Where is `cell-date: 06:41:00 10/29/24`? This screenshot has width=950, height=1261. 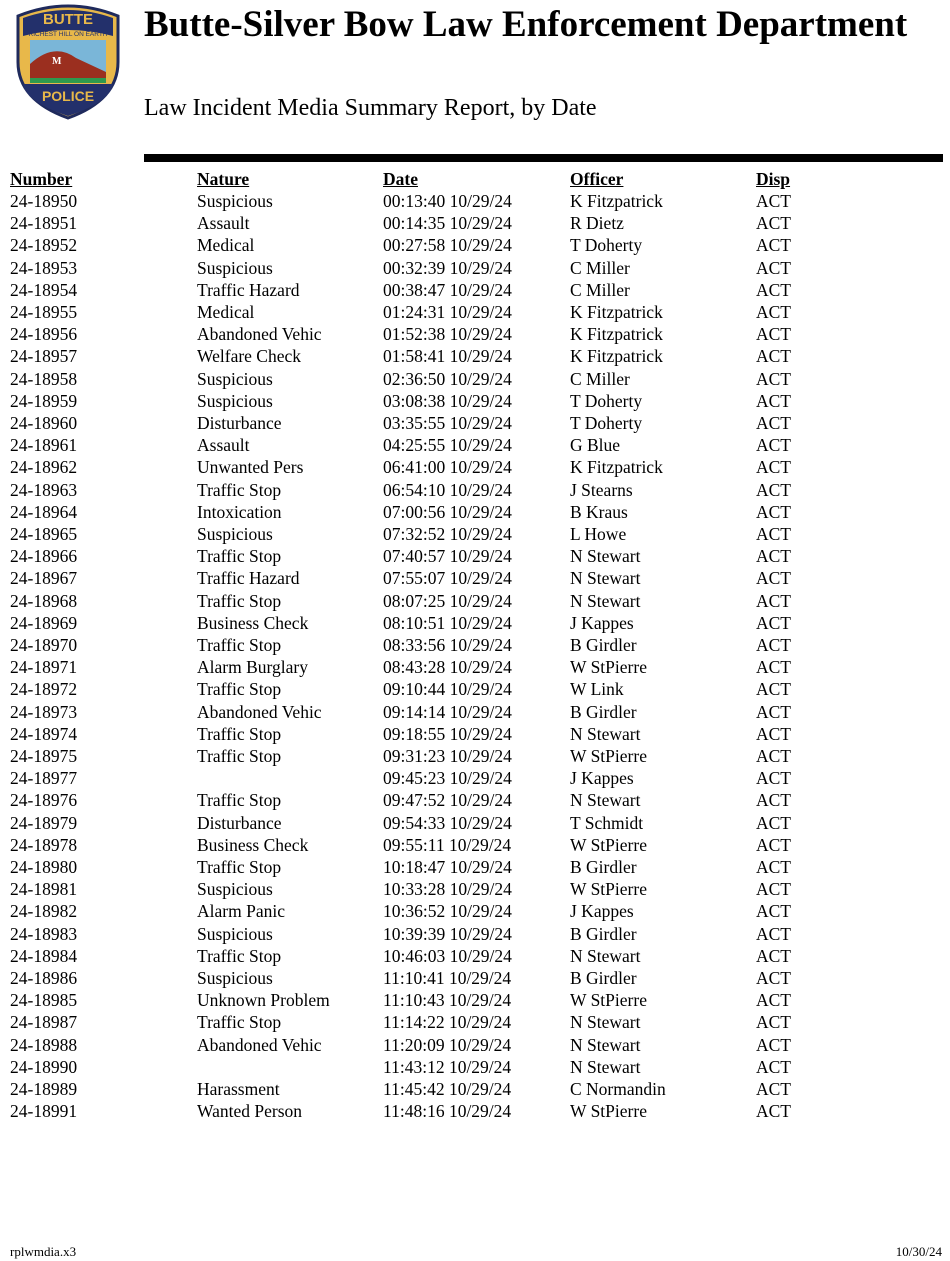 cell-date: 06:41:00 10/29/24 is located at coordinates (447, 467).